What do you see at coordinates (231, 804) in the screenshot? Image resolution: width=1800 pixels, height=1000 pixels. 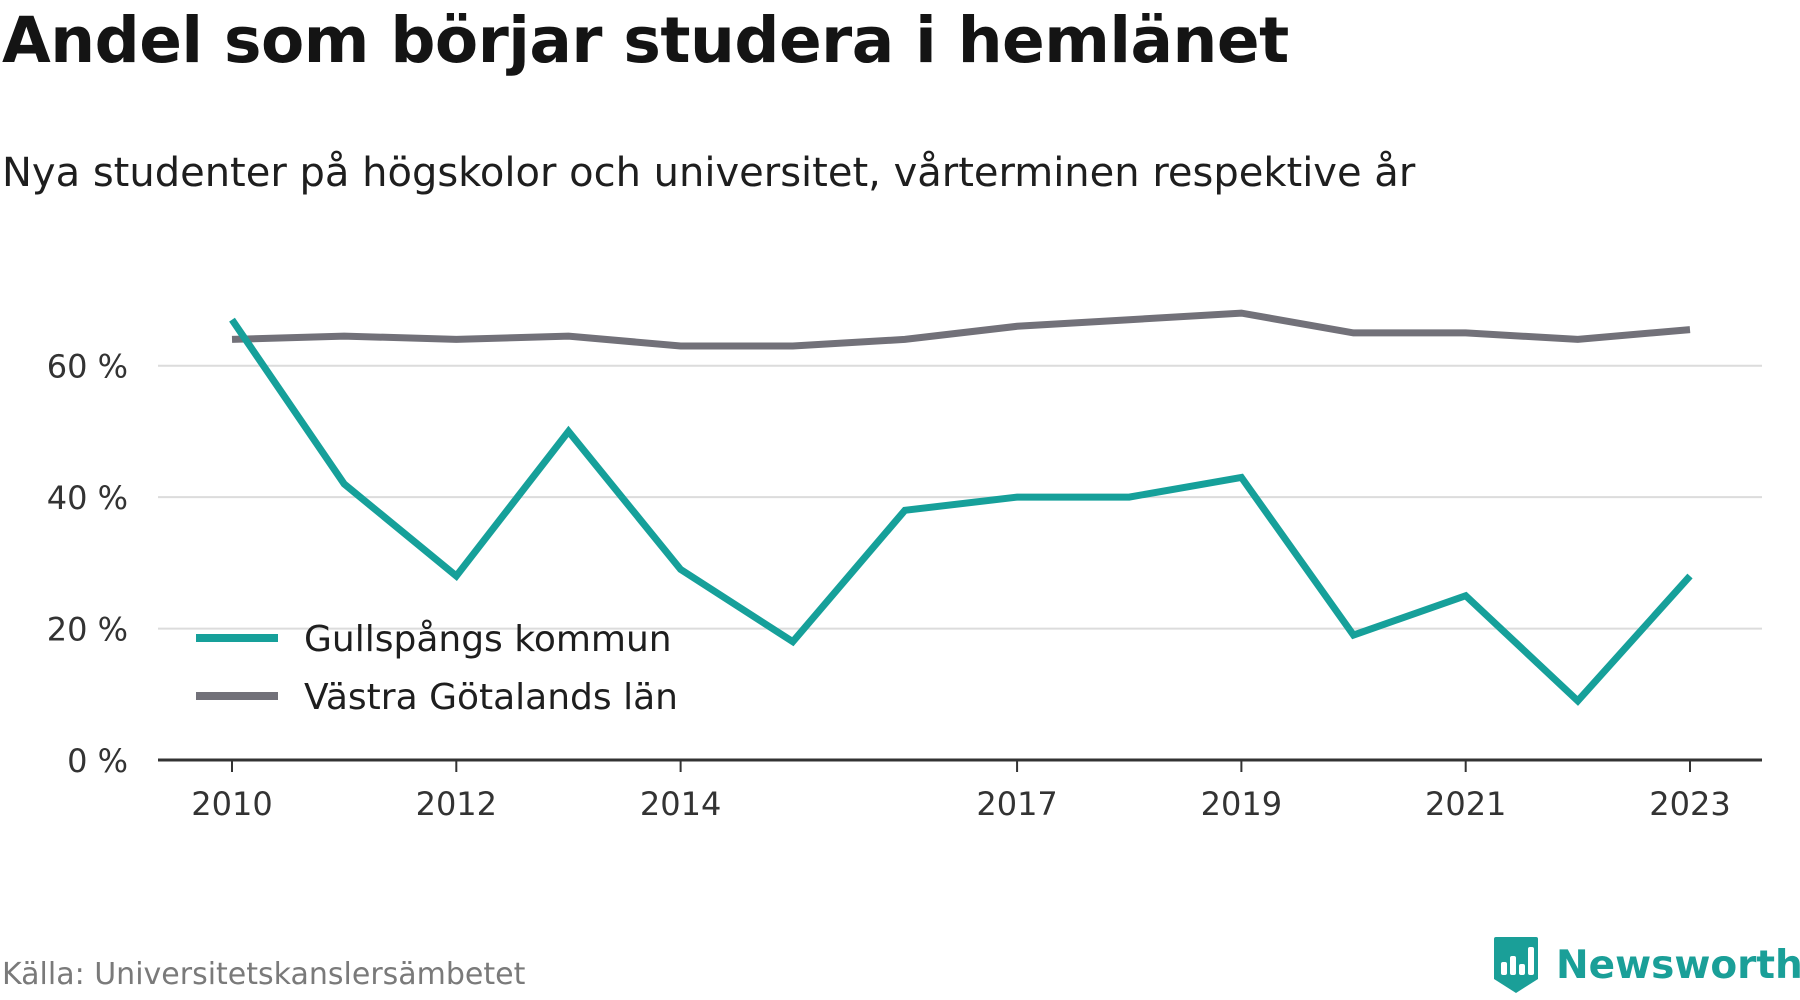 I see `x-tick-label: 2010` at bounding box center [231, 804].